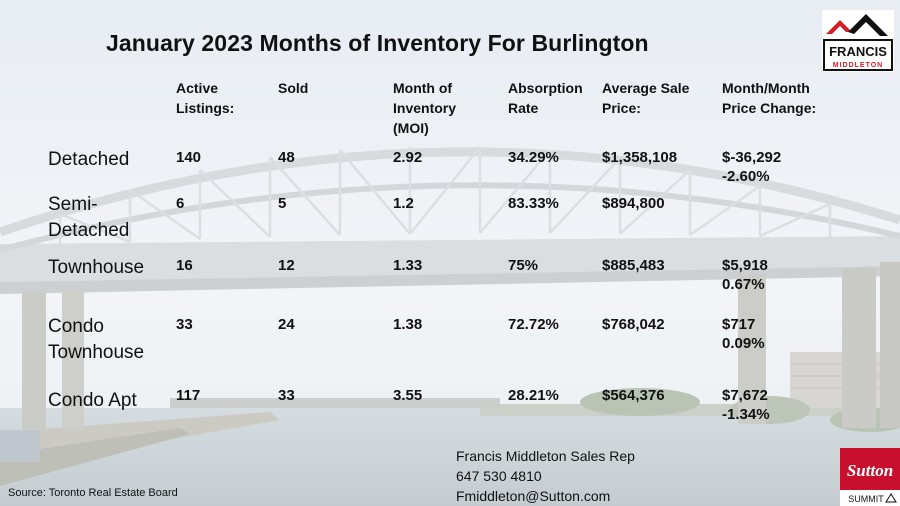 The width and height of the screenshot is (900, 506). Describe the element at coordinates (633, 324) in the screenshot. I see `cell-avg-price: $768,042` at that location.